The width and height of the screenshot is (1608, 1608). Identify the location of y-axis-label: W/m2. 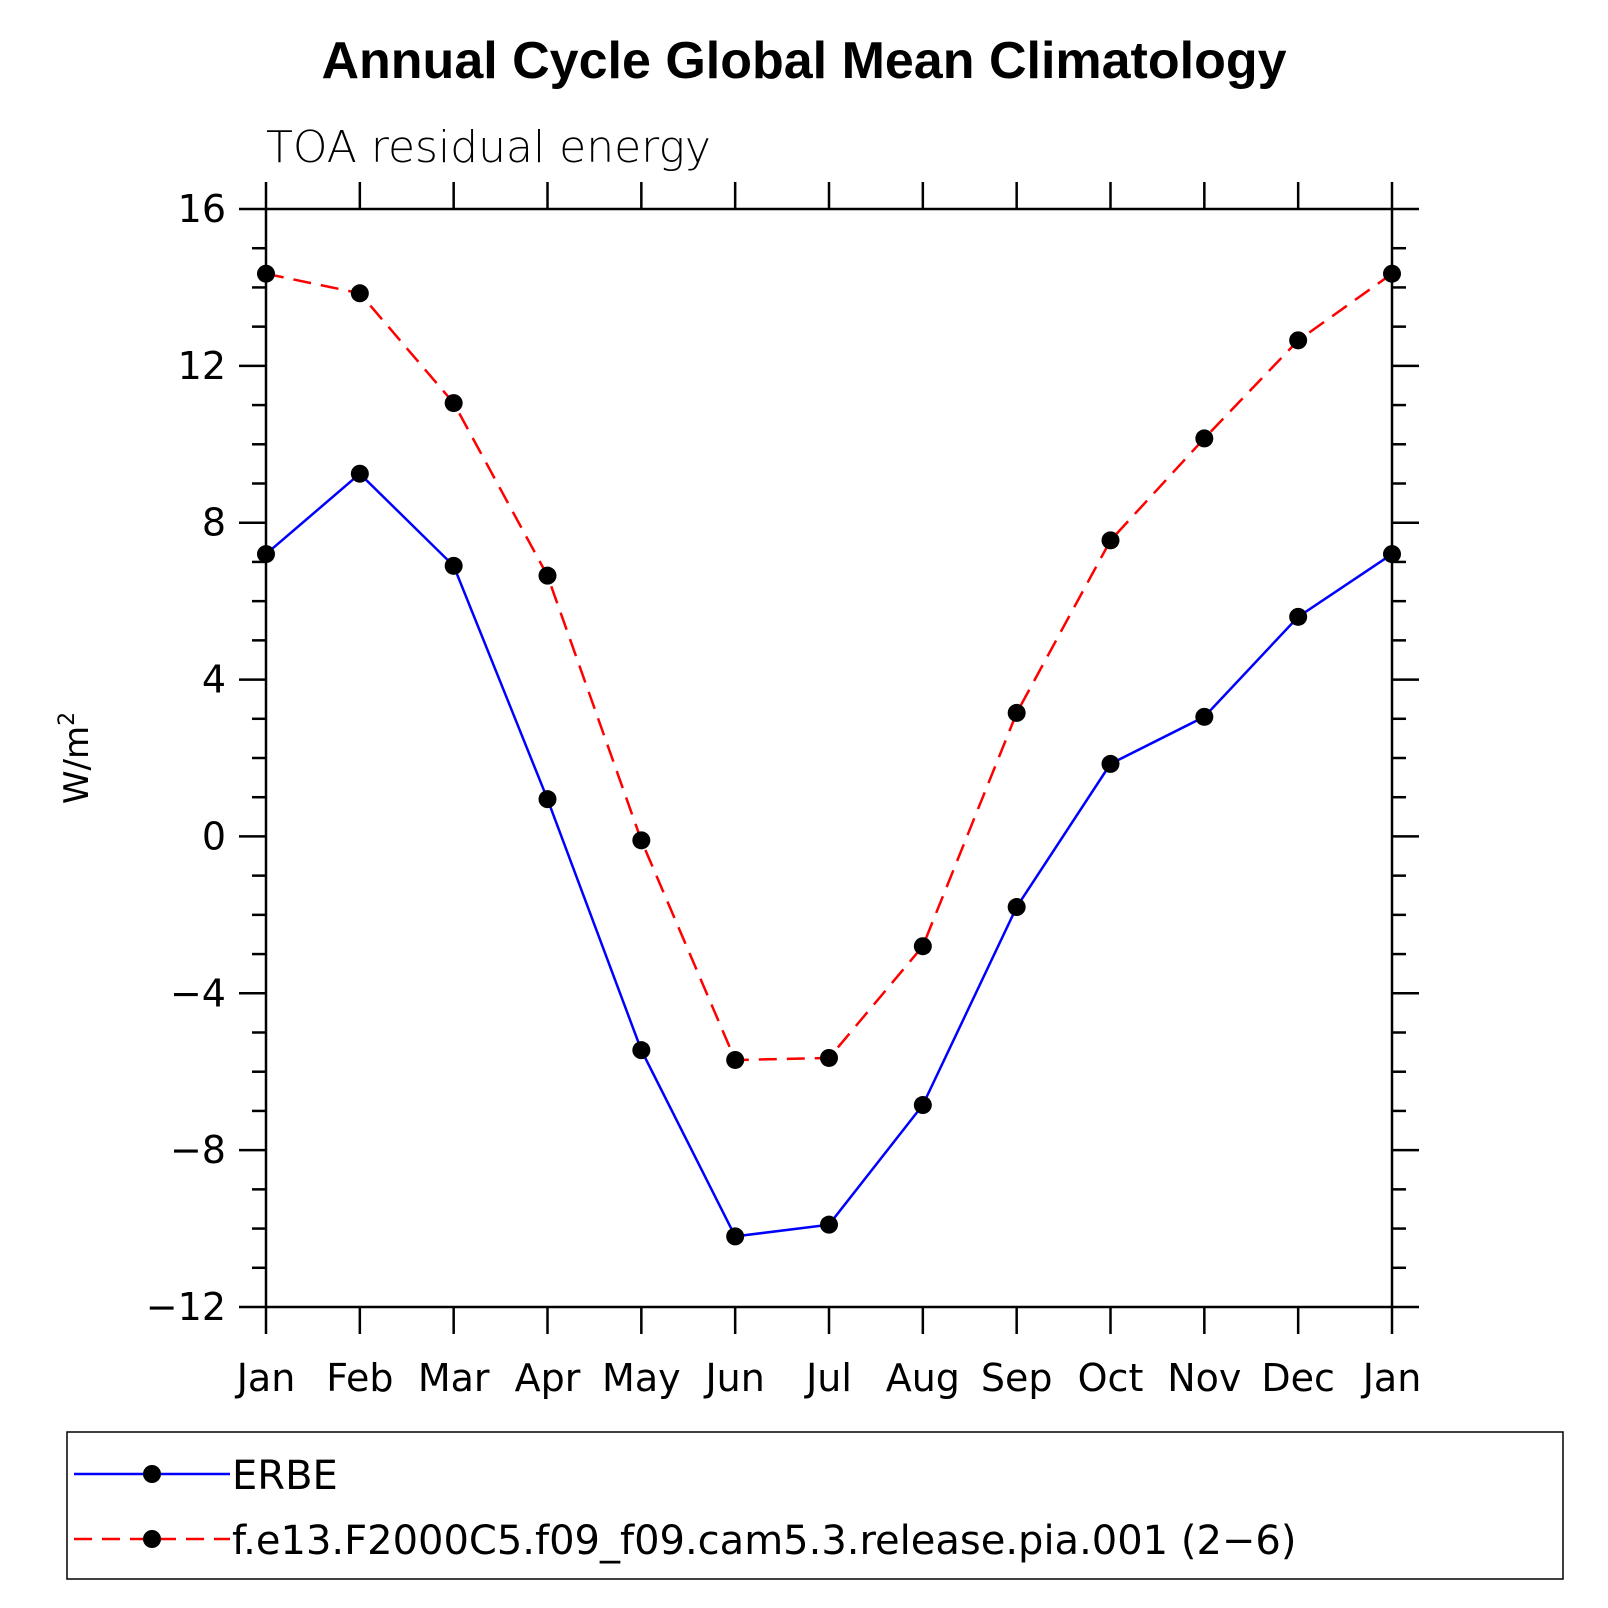
(76, 758).